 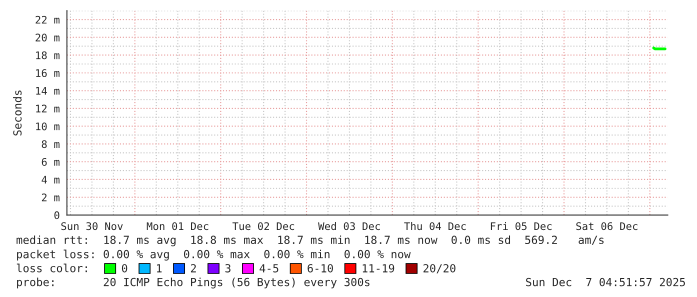 What do you see at coordinates (269, 268) in the screenshot?
I see `legend-label: 4-5` at bounding box center [269, 268].